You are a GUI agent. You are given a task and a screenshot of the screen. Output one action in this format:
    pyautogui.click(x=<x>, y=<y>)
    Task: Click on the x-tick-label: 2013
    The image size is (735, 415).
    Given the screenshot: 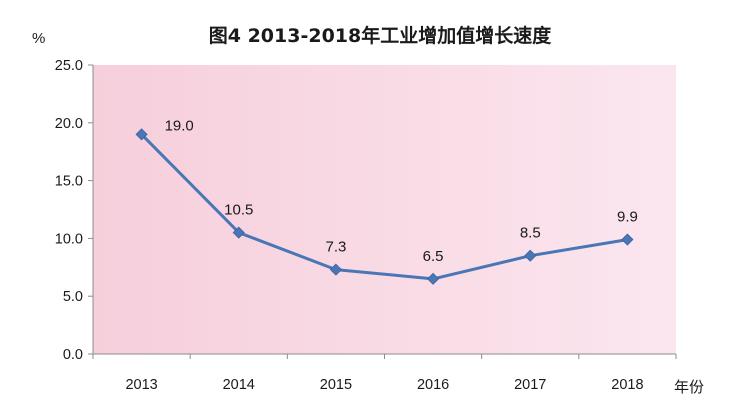 What is the action you would take?
    pyautogui.click(x=141, y=385)
    